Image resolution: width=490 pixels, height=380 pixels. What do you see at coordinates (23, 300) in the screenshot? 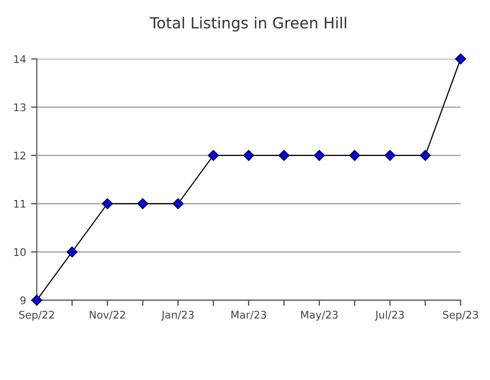
I see `y-tick-label: 9` at bounding box center [23, 300].